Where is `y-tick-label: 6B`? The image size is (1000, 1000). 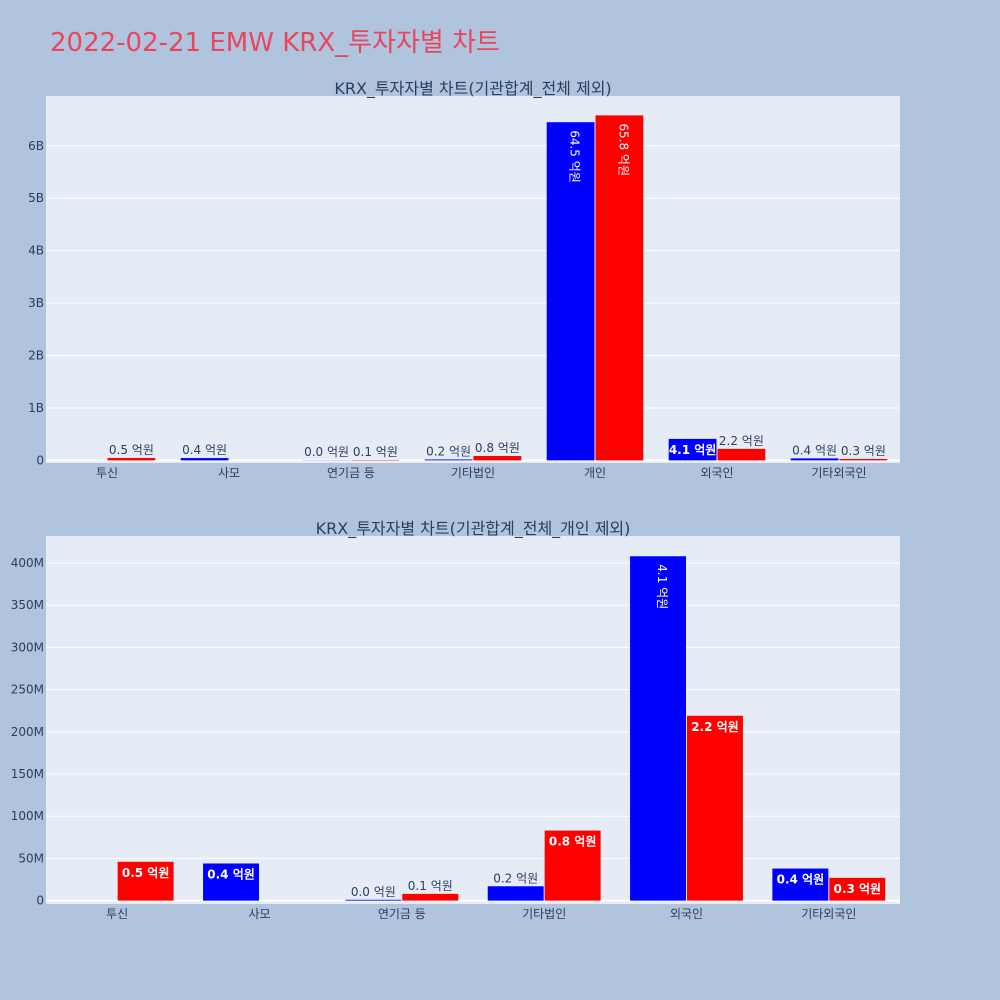 y-tick-label: 6B is located at coordinates (36, 146).